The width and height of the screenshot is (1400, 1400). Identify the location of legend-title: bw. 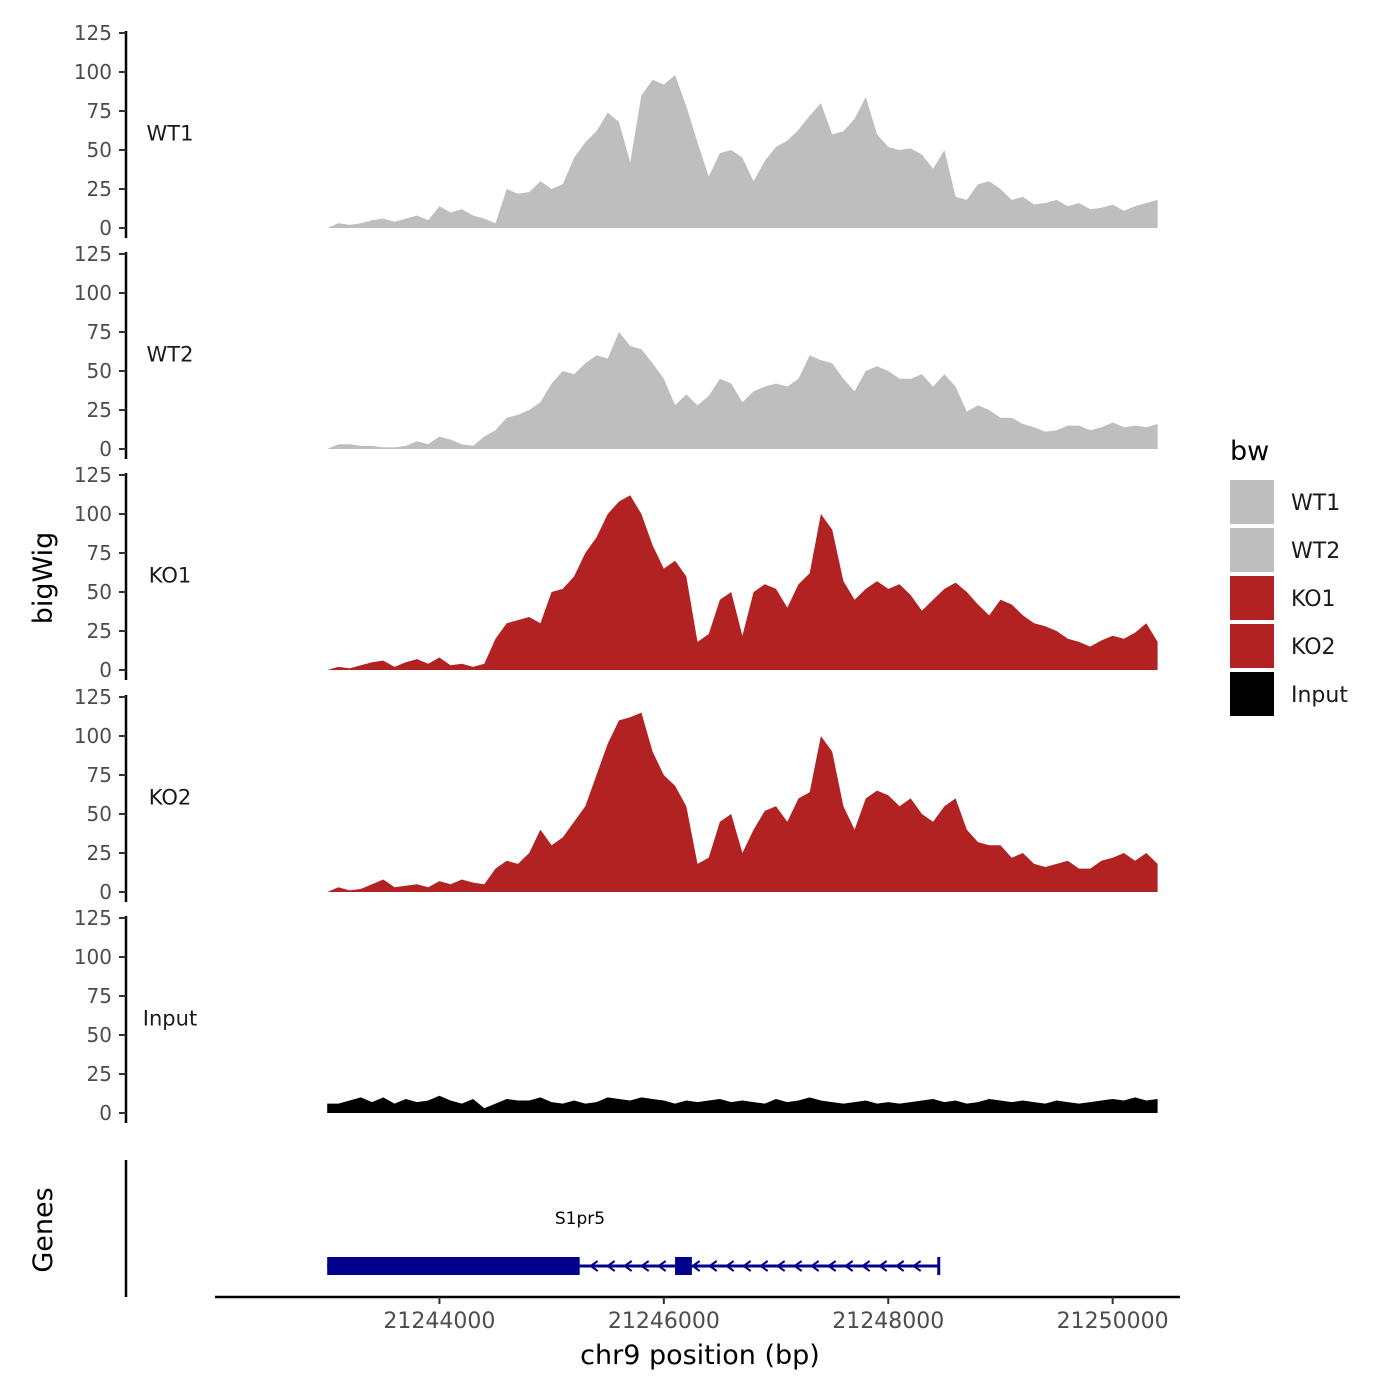
(1249, 451).